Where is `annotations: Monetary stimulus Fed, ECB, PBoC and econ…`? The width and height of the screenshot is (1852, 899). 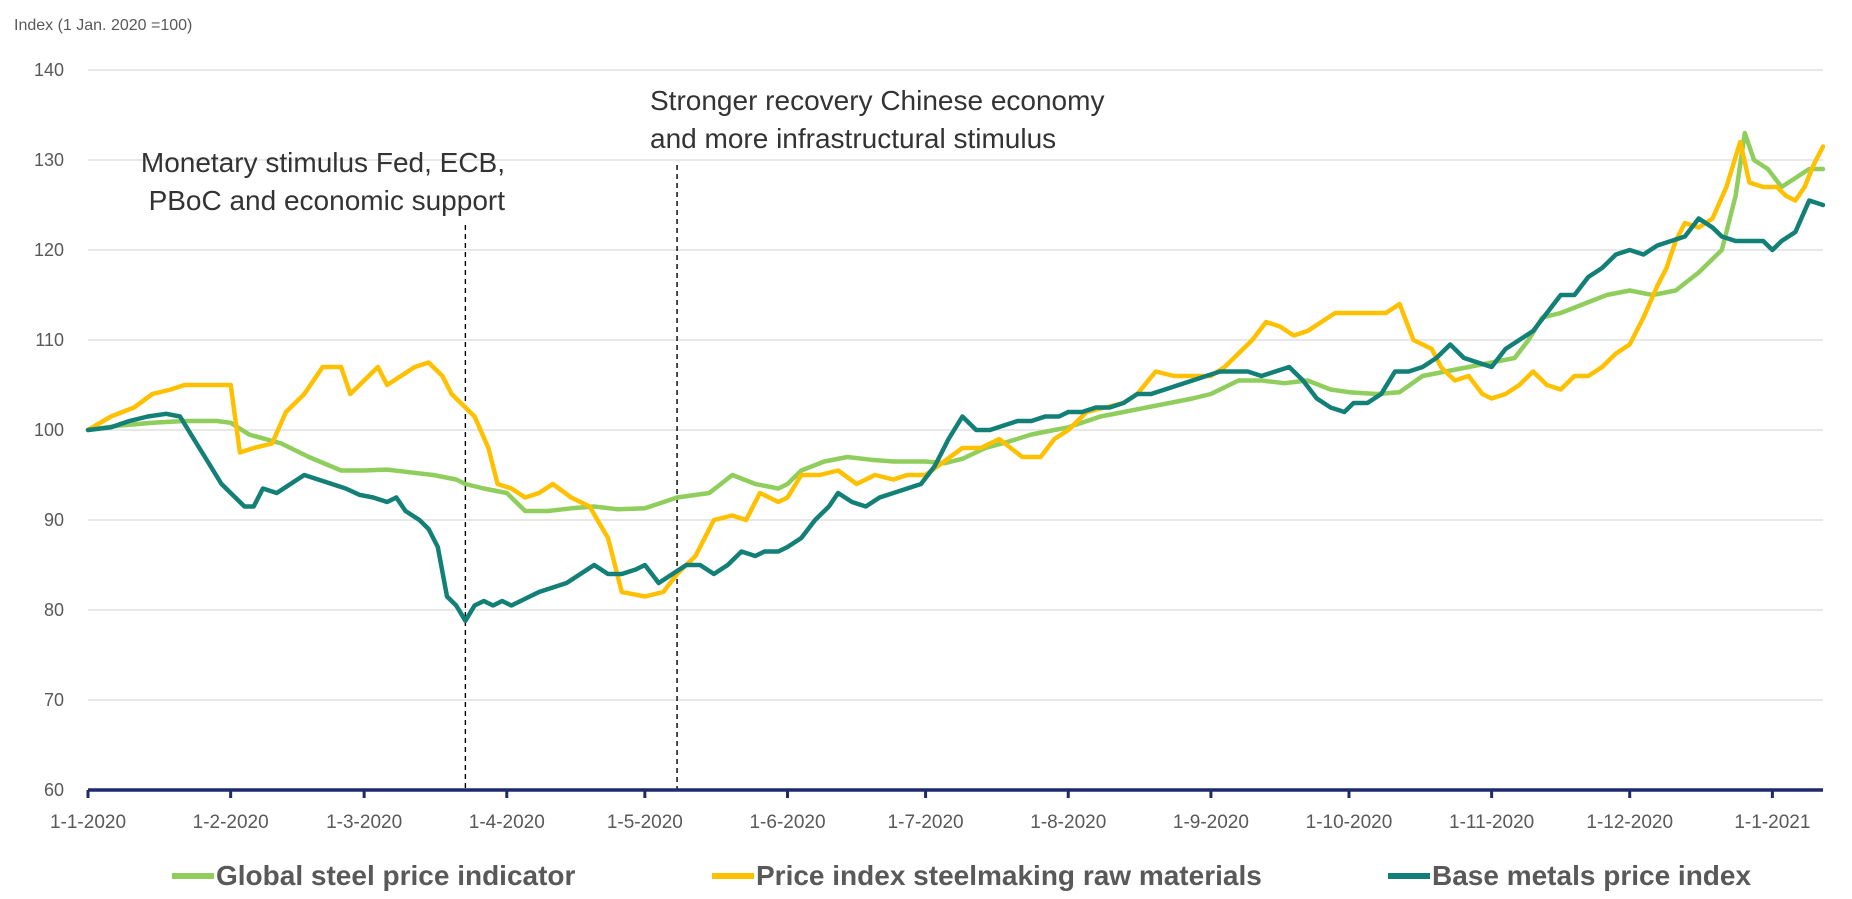 annotations: Monetary stimulus Fed, ECB, PBoC and econ… is located at coordinates (623, 150).